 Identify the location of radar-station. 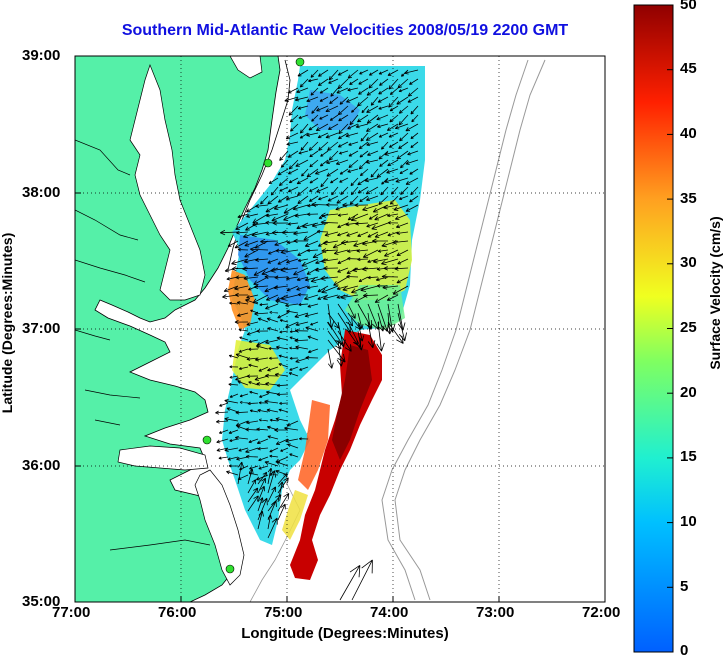
(230, 569).